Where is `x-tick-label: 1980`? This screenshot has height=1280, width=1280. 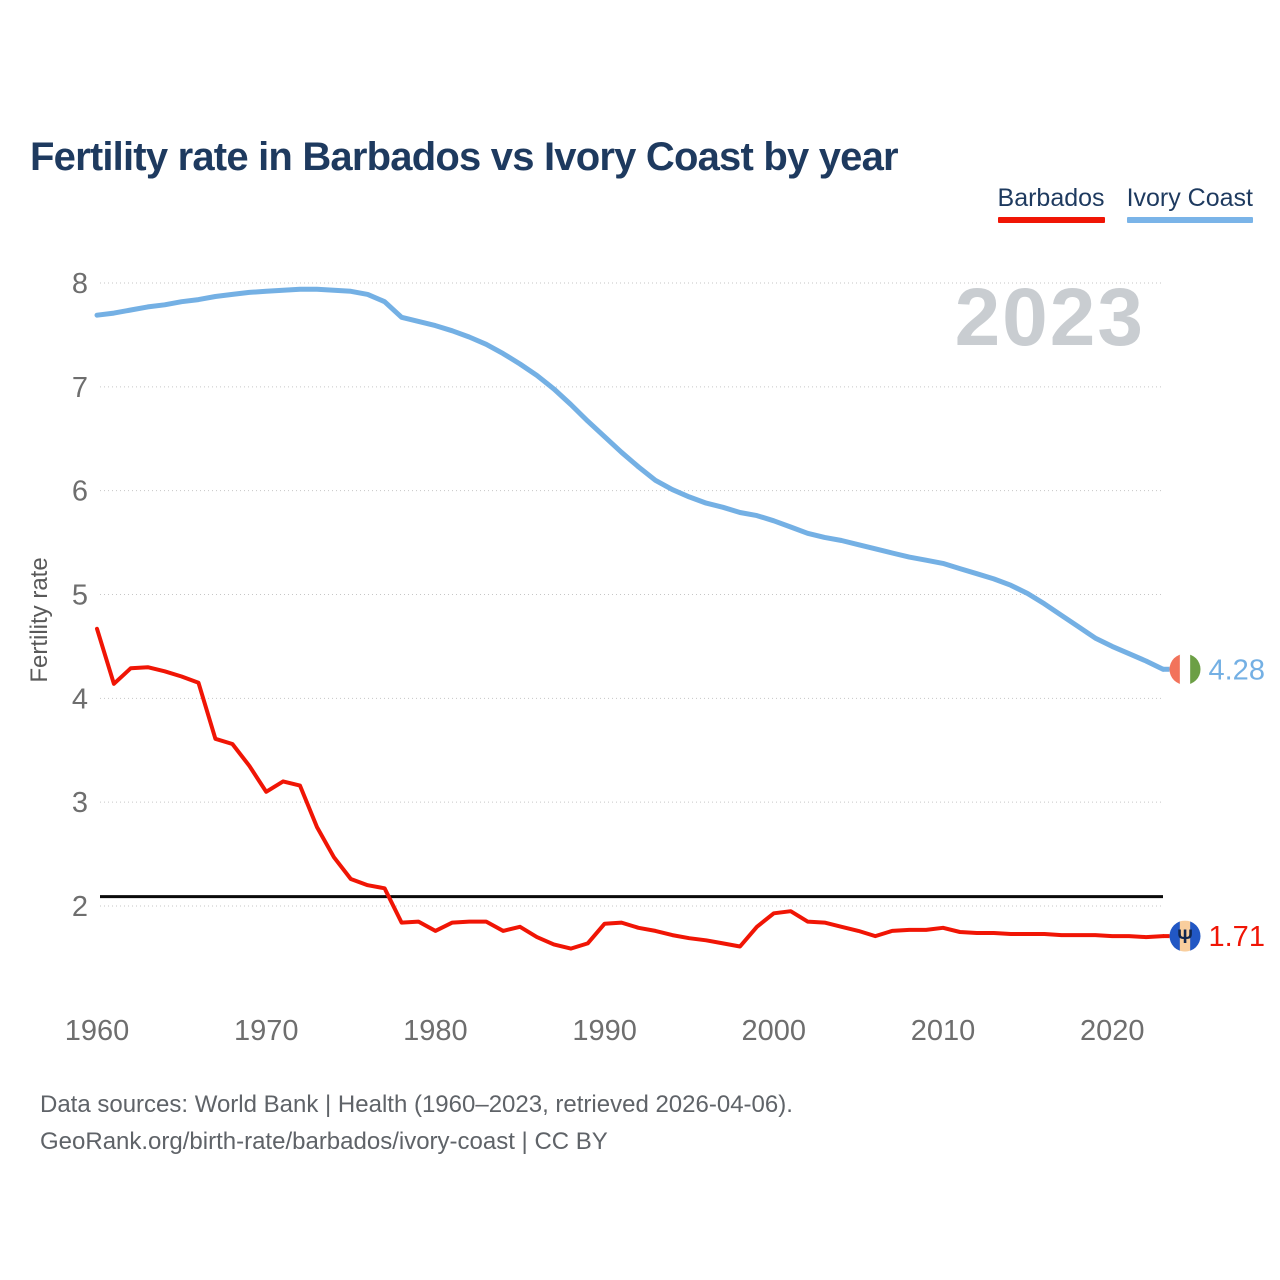
x-tick-label: 1980 is located at coordinates (435, 1031).